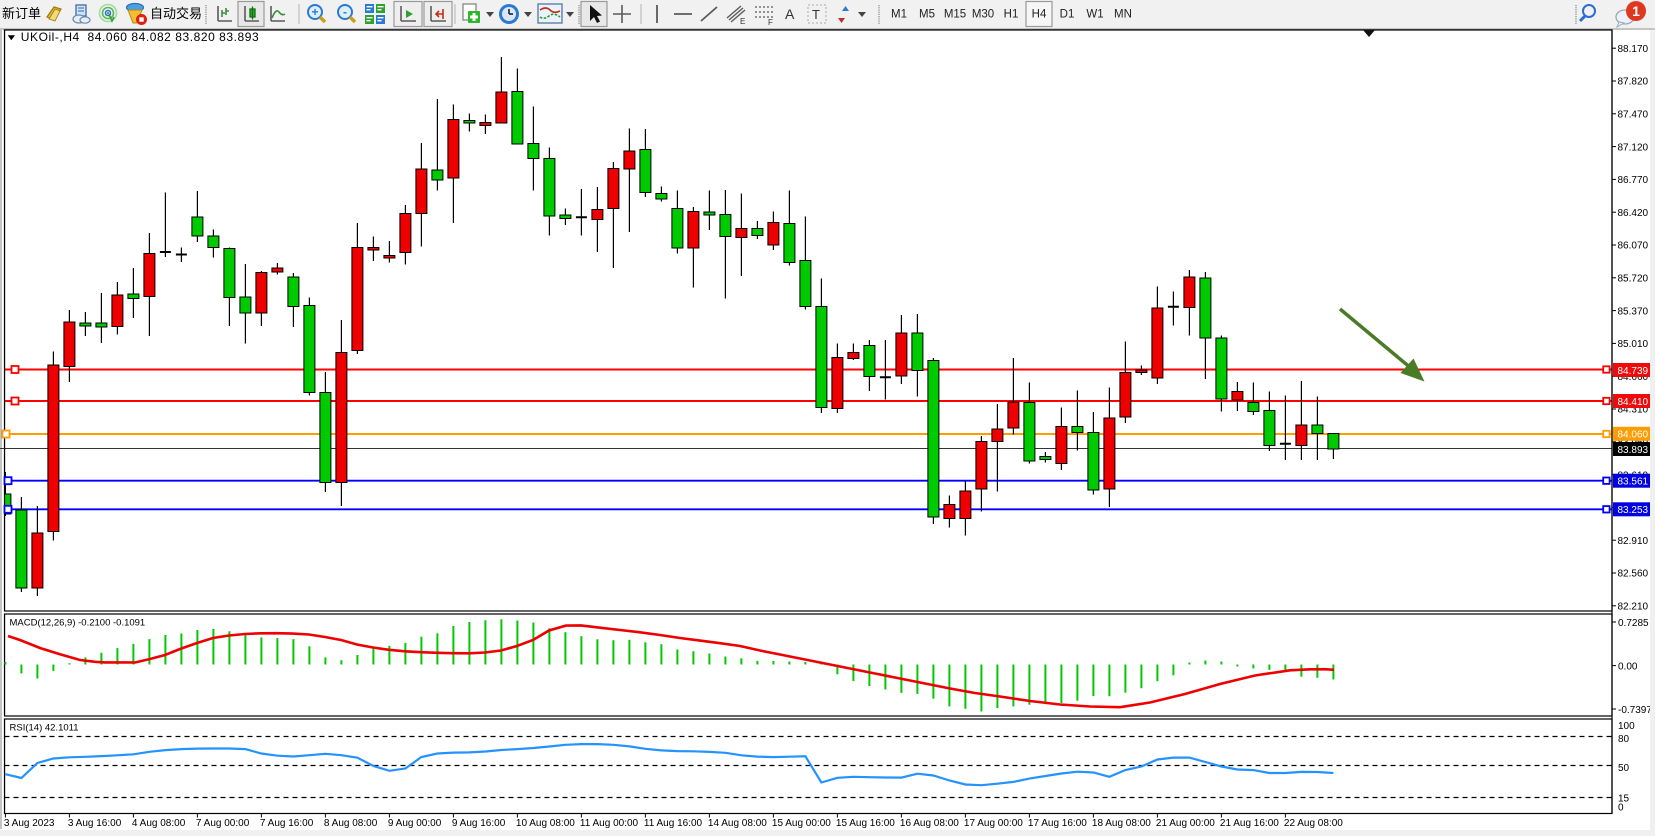 This screenshot has height=836, width=1655. I want to click on svg-text: 21 Aug 00:00, so click(1185, 823).